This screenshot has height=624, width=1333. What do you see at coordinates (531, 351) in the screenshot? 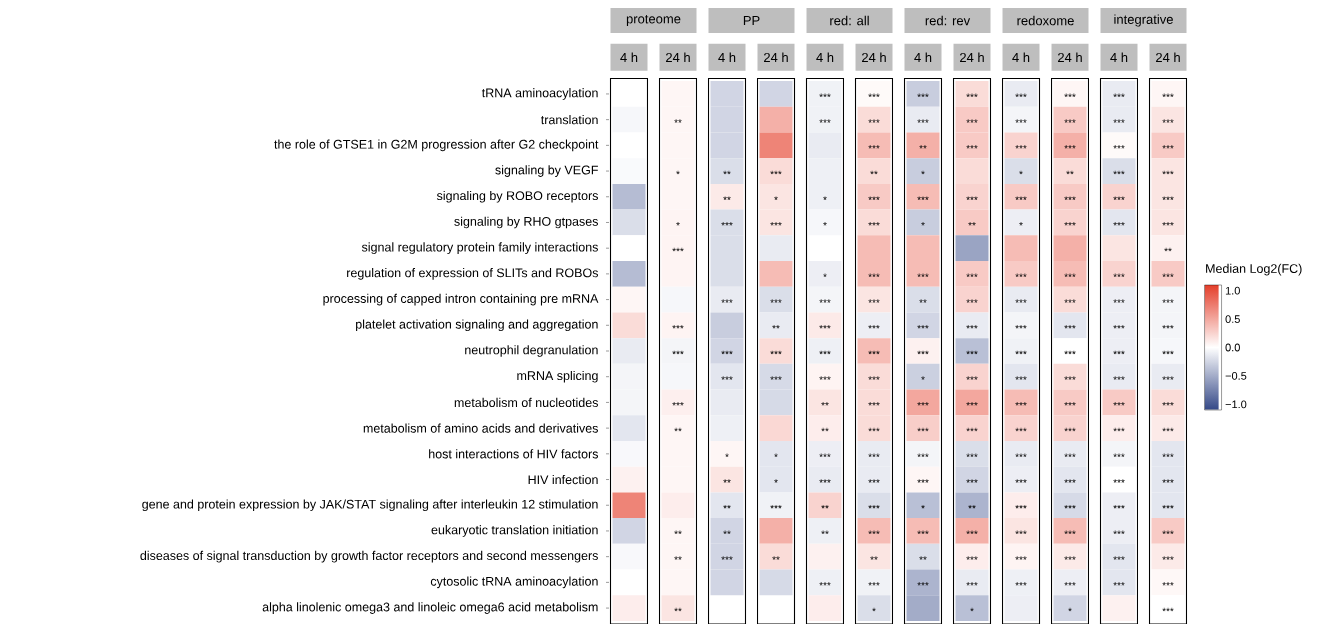
I see `y-tick-label: neutrophil degranulation` at bounding box center [531, 351].